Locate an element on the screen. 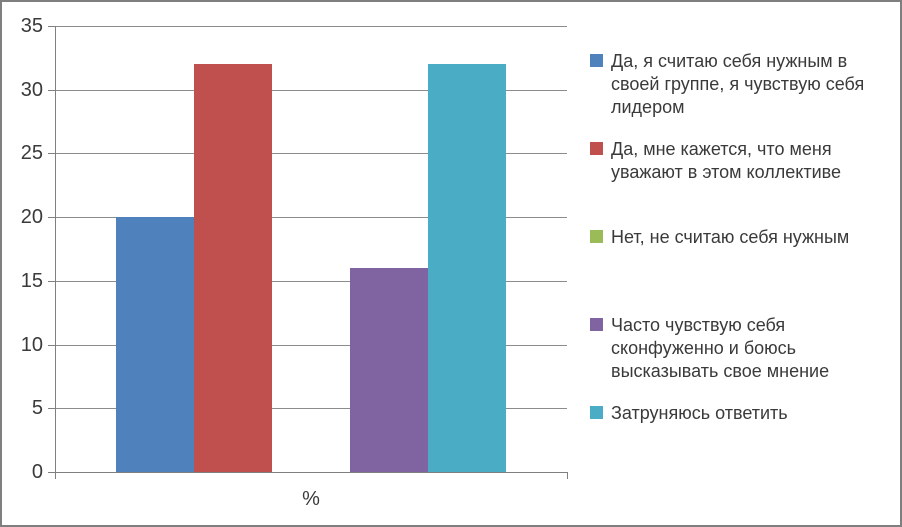 The width and height of the screenshot is (902, 527). legend-item-label: Затруняюсь ответить is located at coordinates (699, 413).